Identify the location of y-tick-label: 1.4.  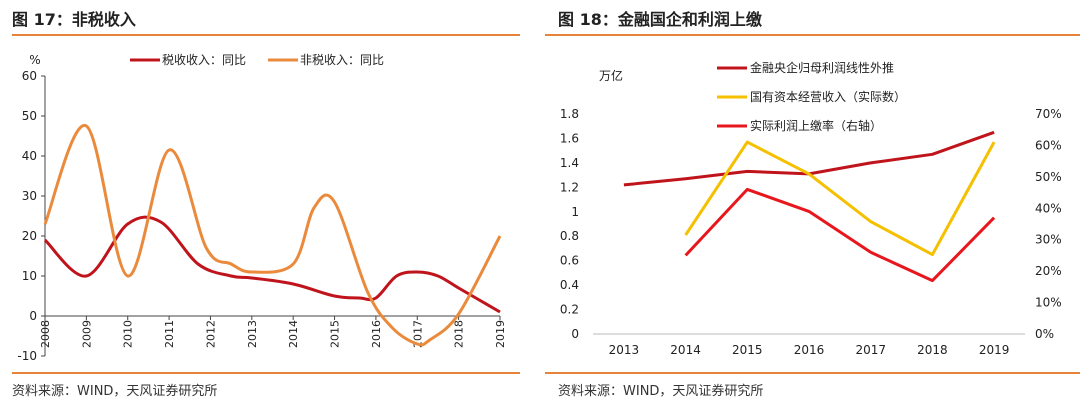
(569, 163).